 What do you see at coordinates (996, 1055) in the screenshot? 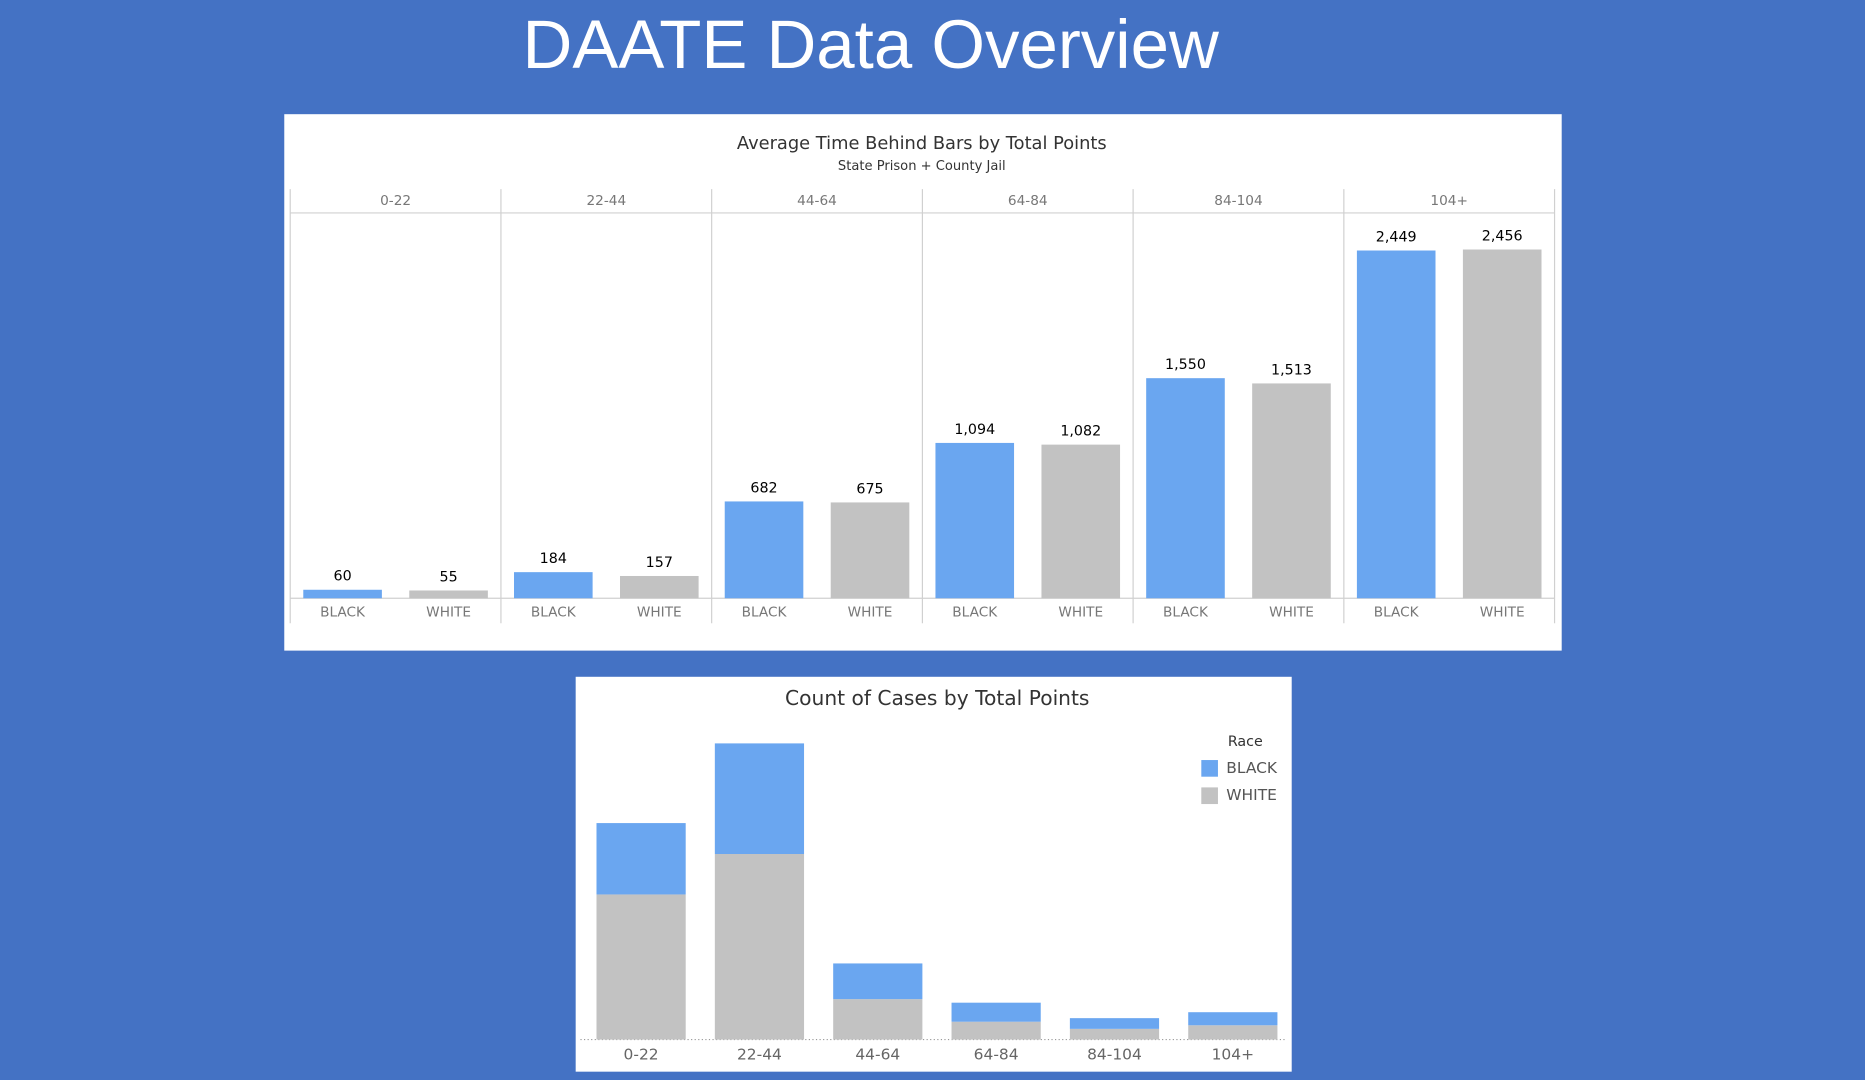
I see `x-tick-label: 64-84` at bounding box center [996, 1055].